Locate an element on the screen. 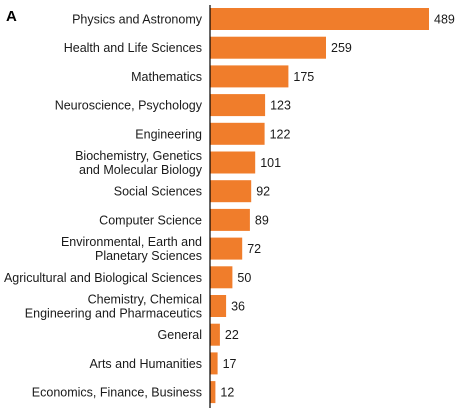  panel-label: A is located at coordinates (11, 16).